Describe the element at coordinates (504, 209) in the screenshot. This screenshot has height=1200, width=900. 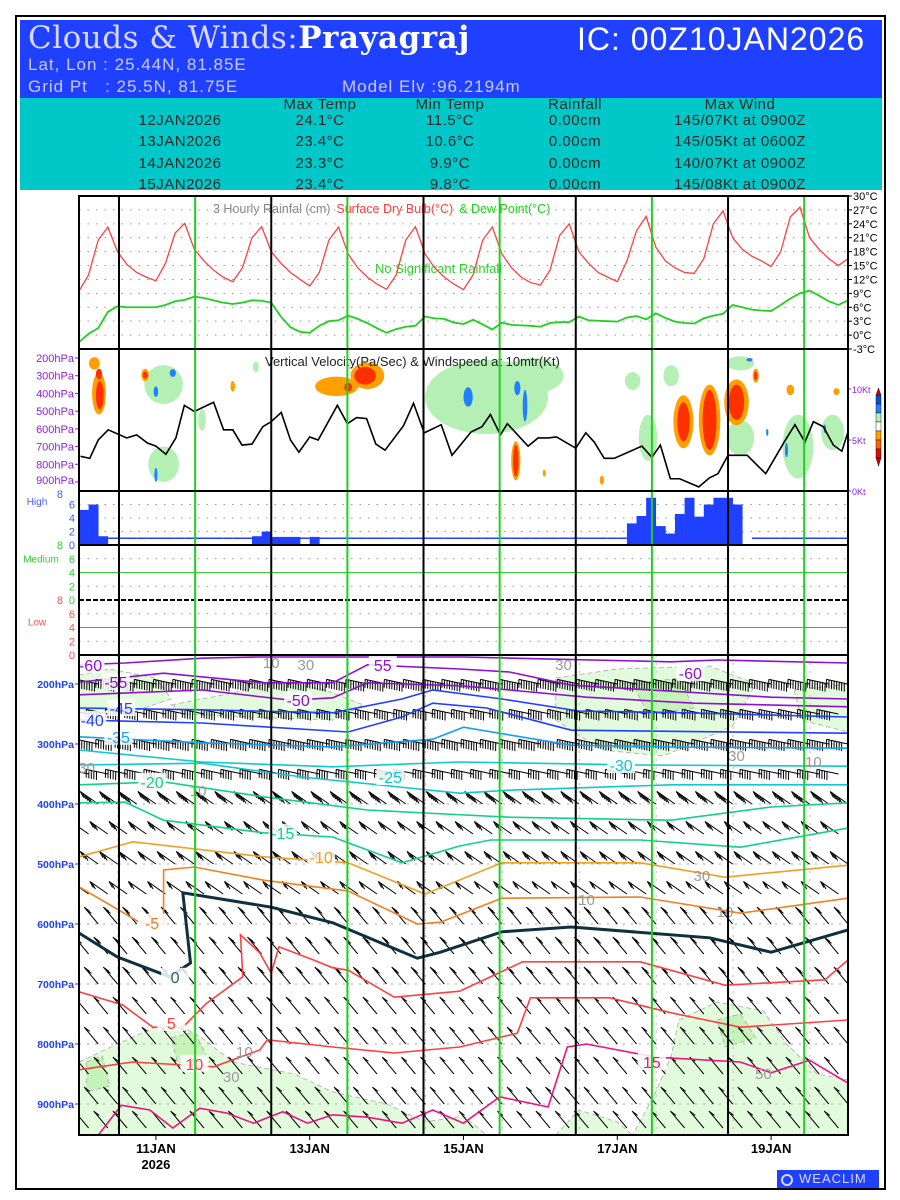
I see `title-part: & Dew Point(°C)` at that location.